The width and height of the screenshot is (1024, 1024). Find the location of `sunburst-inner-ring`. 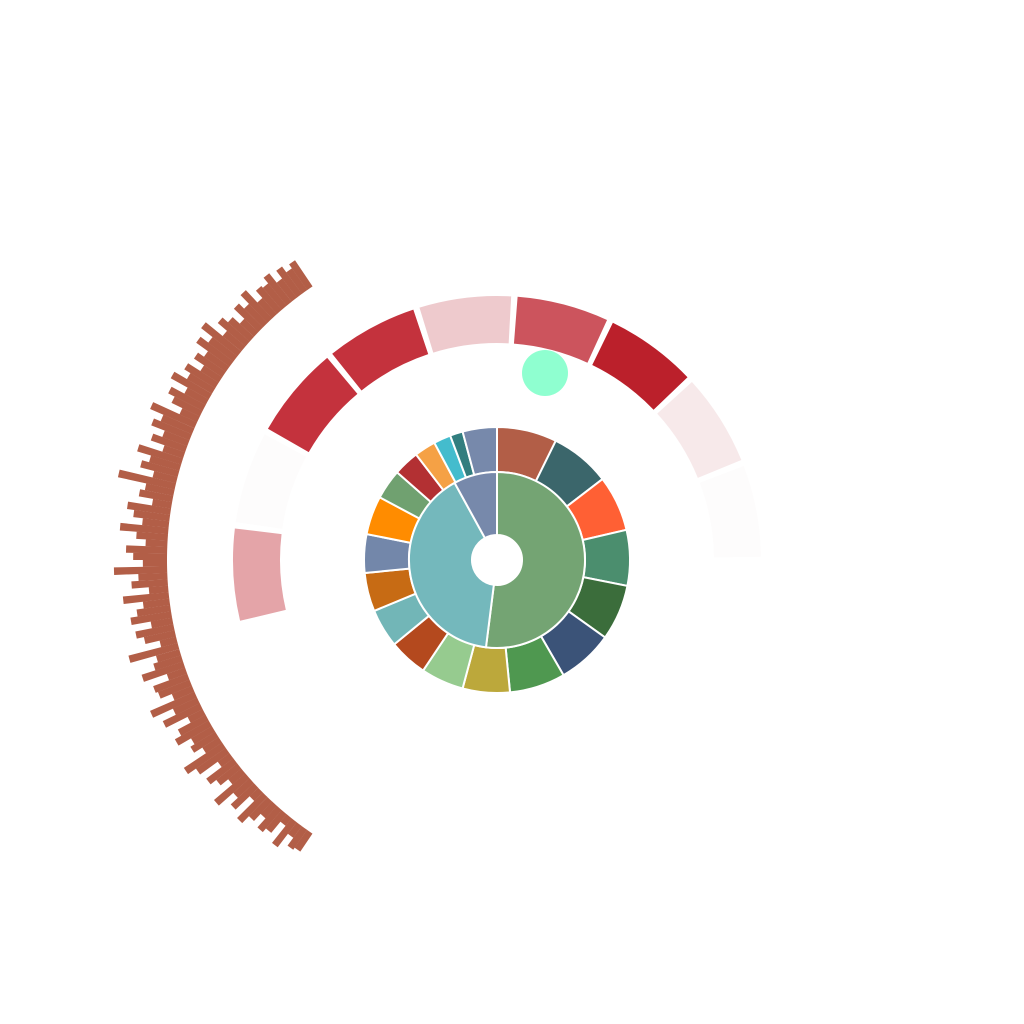

sunburst-inner-ring is located at coordinates (497, 559).